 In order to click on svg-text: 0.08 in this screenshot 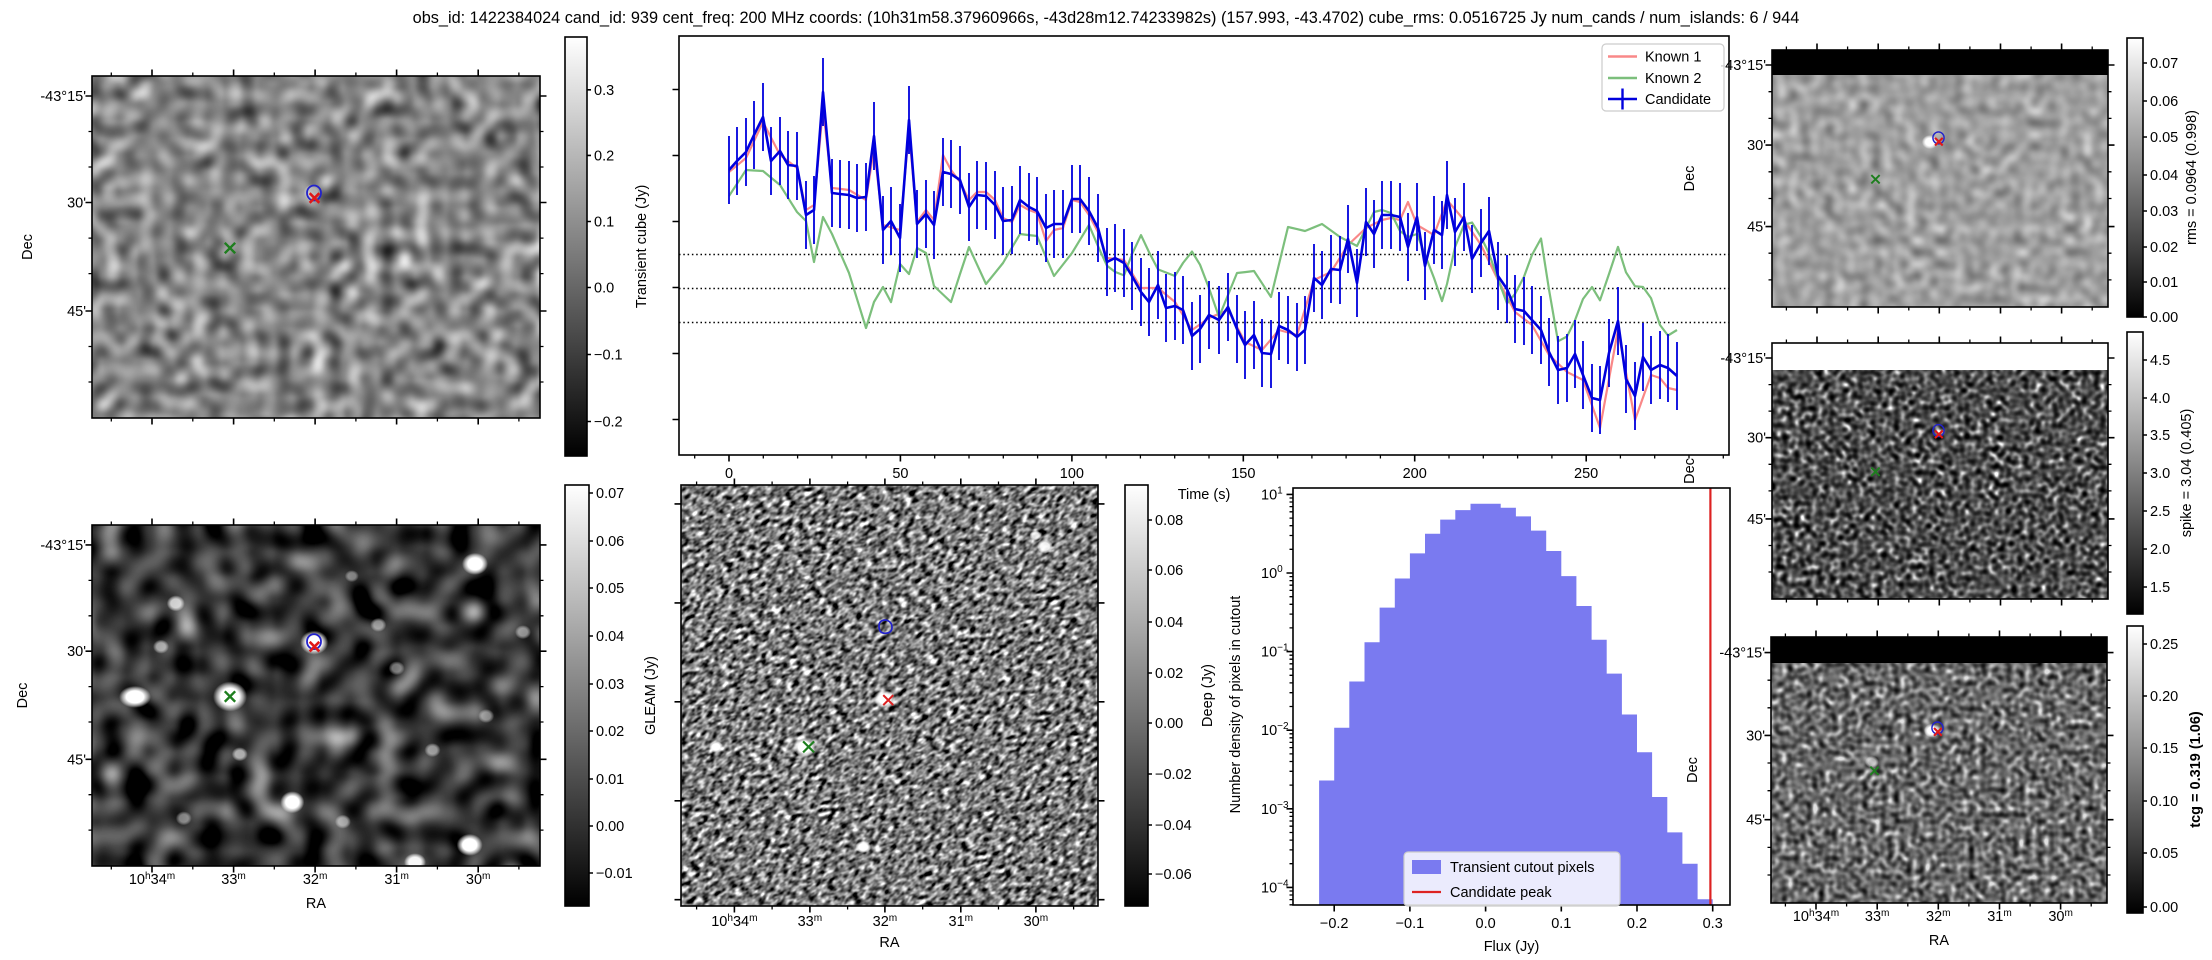, I will do `click(1169, 521)`.